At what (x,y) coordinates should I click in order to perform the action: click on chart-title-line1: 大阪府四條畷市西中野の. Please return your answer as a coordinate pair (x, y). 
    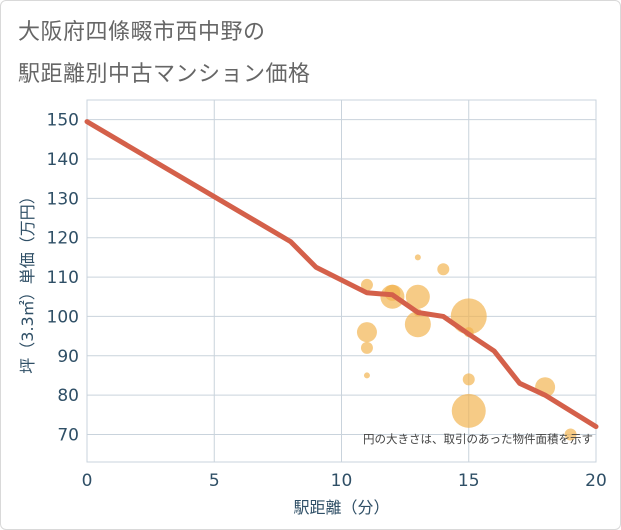
    Looking at the image, I should click on (142, 32).